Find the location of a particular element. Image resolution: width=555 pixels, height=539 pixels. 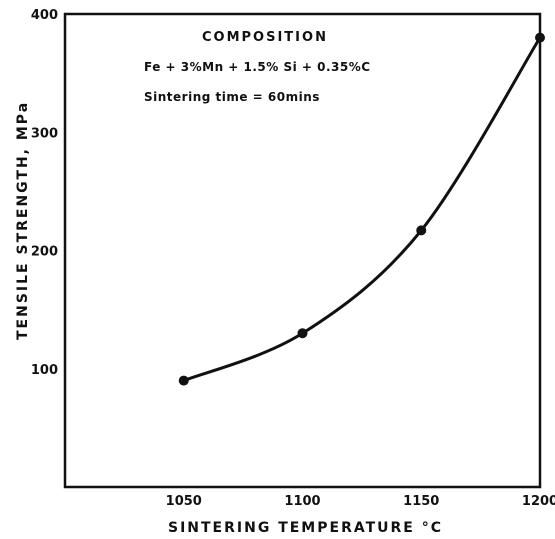

y-tick-label: 300 is located at coordinates (44, 133).